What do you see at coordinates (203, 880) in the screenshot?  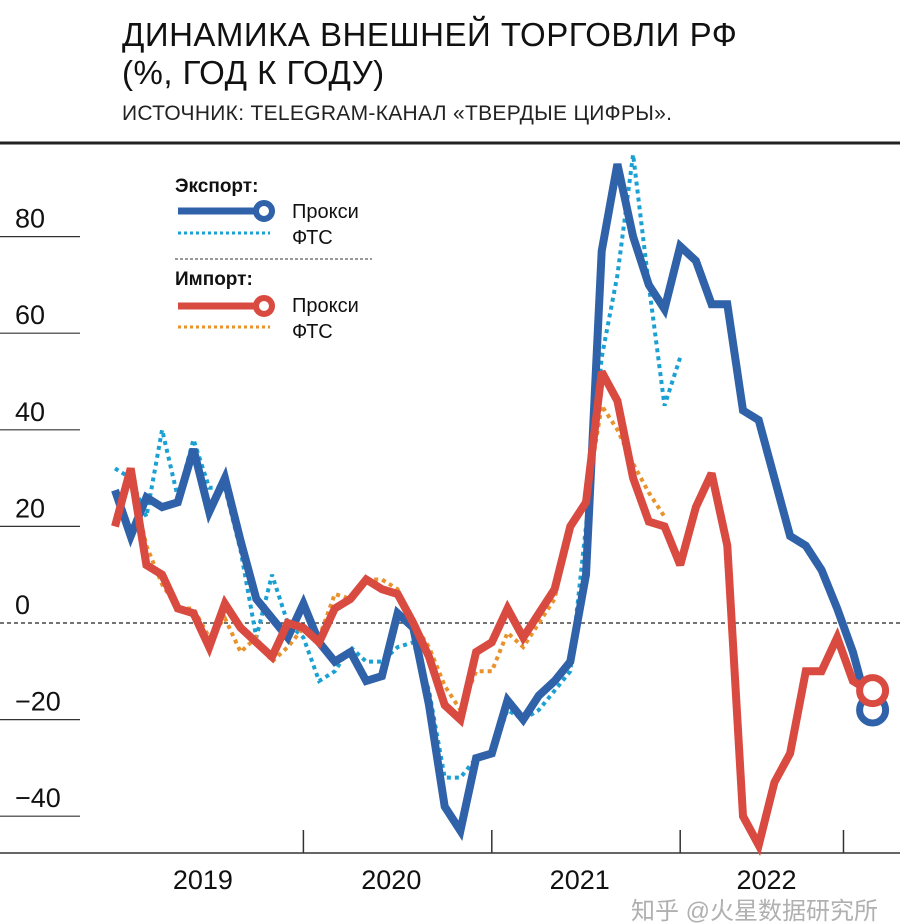 I see `x-tick-label: 2019` at bounding box center [203, 880].